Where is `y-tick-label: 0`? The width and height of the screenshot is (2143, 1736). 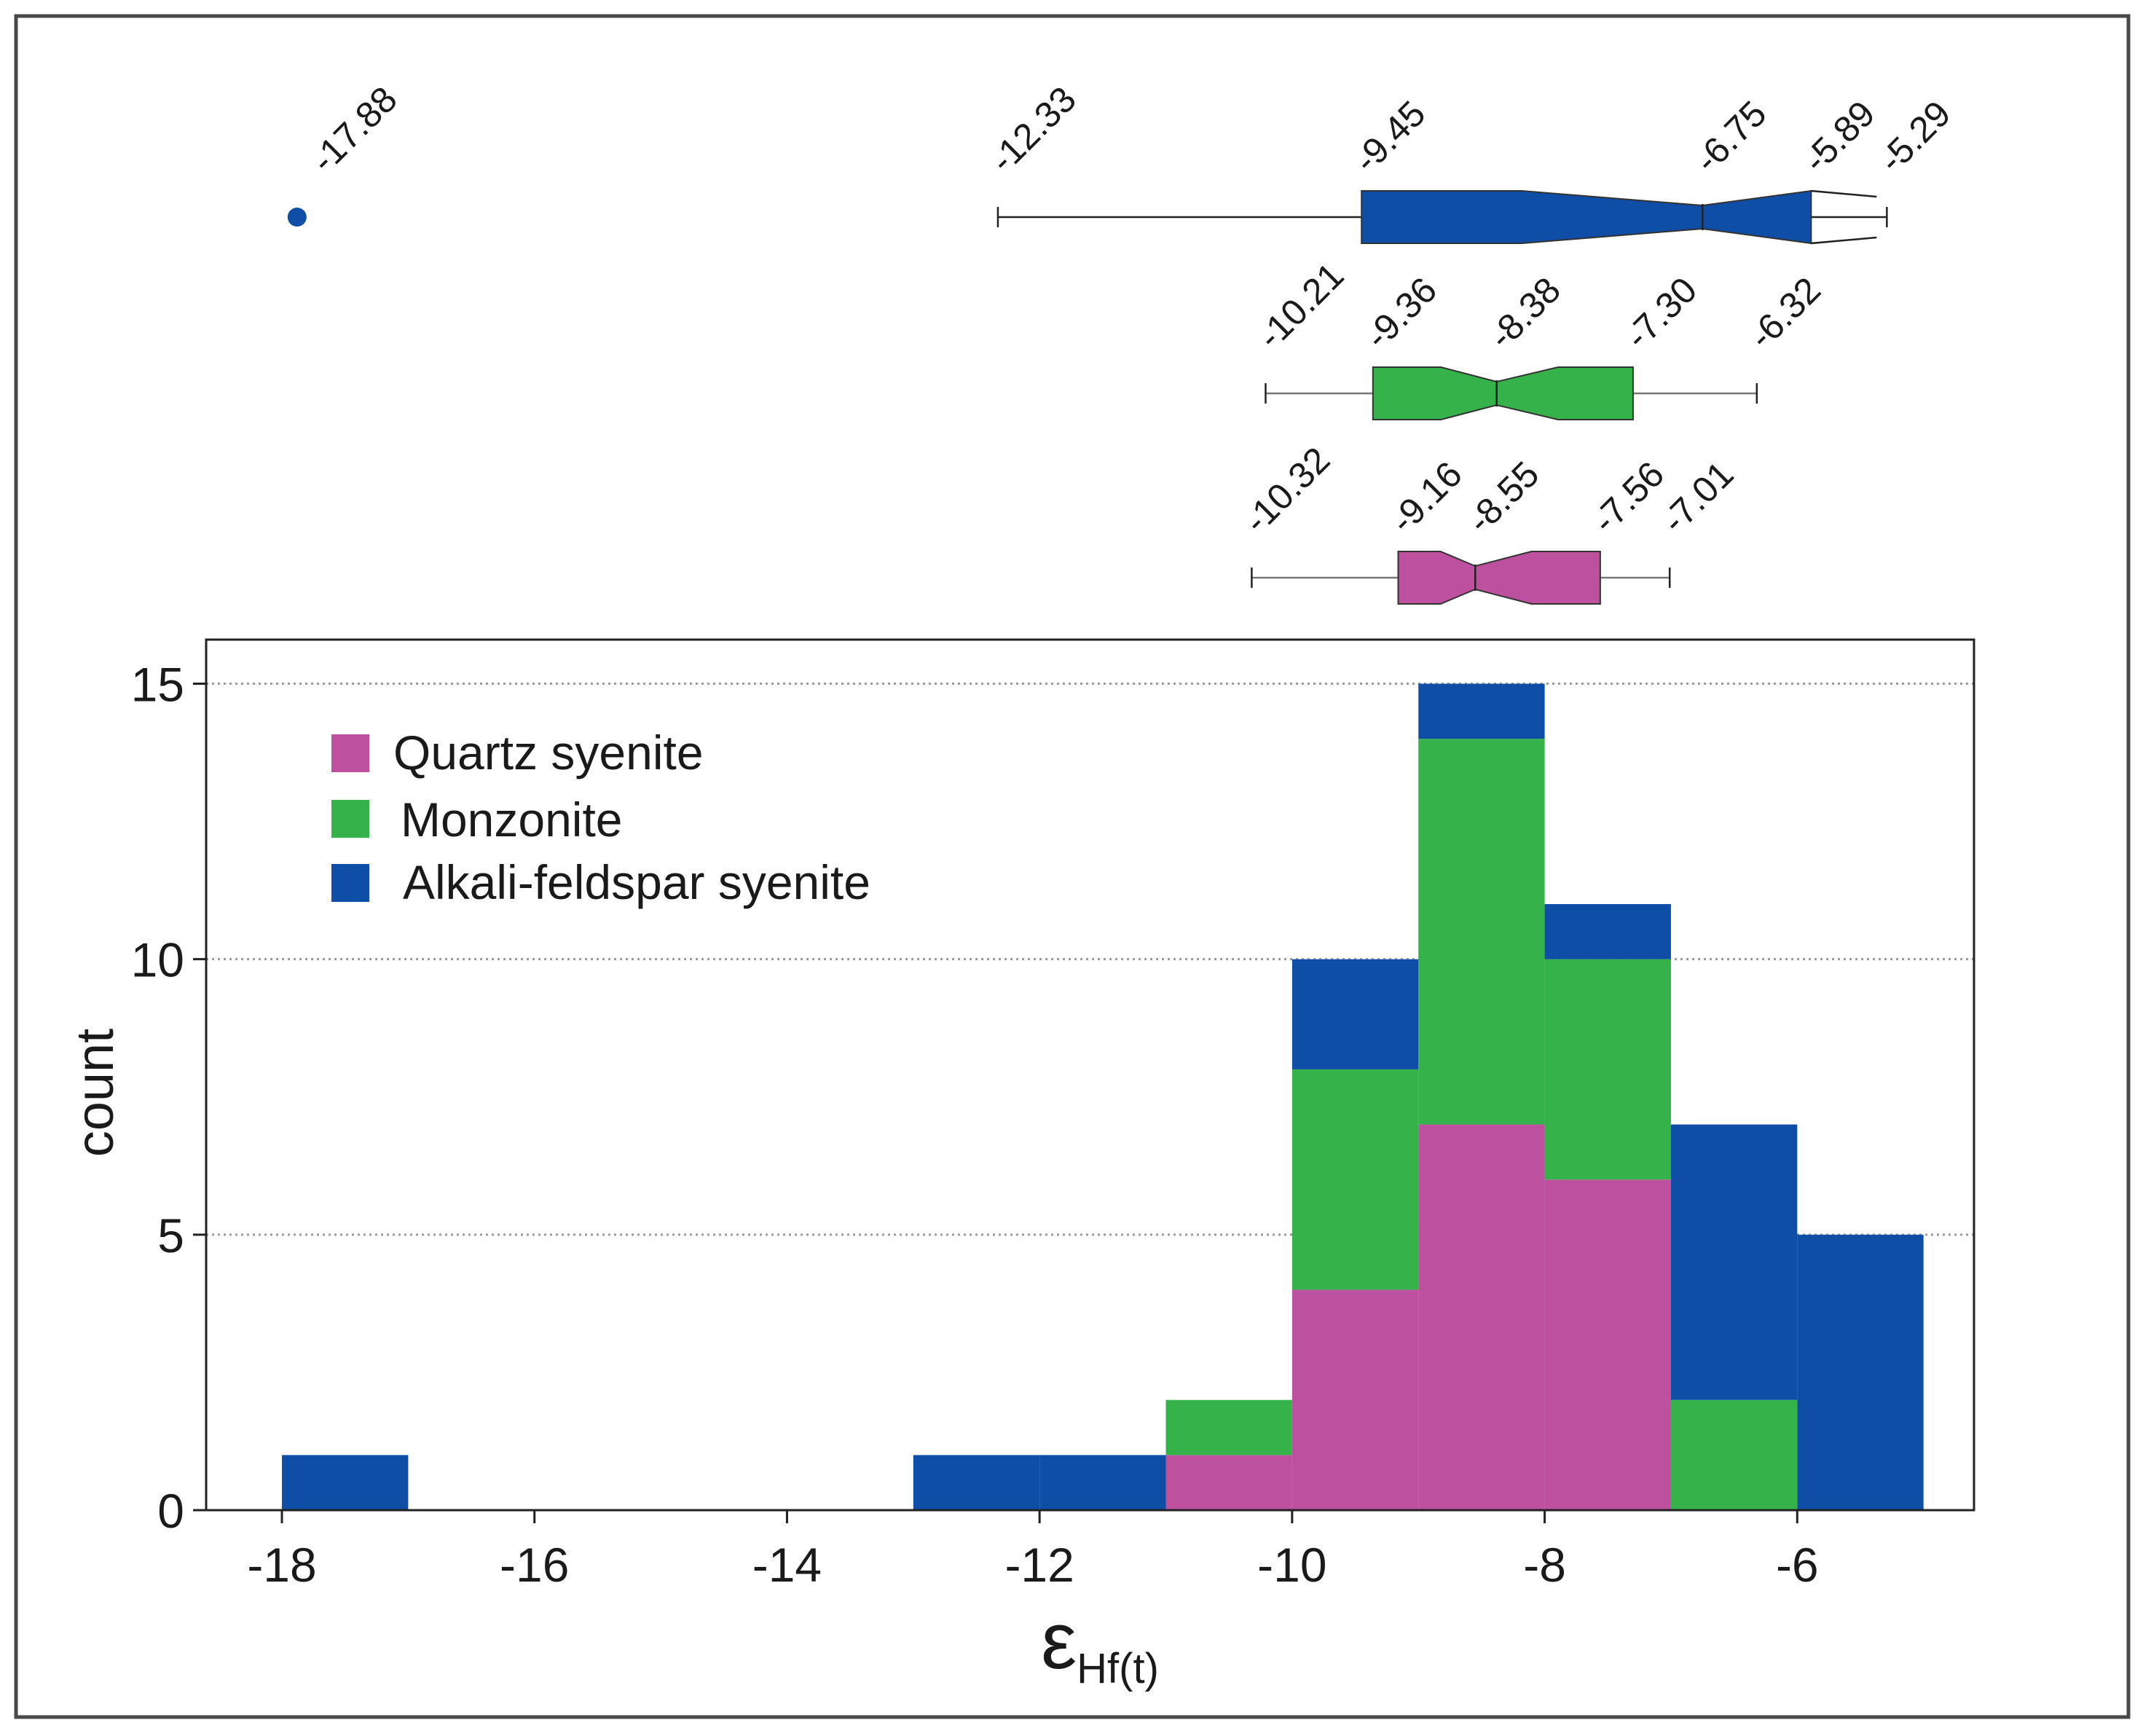
y-tick-label: 0 is located at coordinates (170, 1511).